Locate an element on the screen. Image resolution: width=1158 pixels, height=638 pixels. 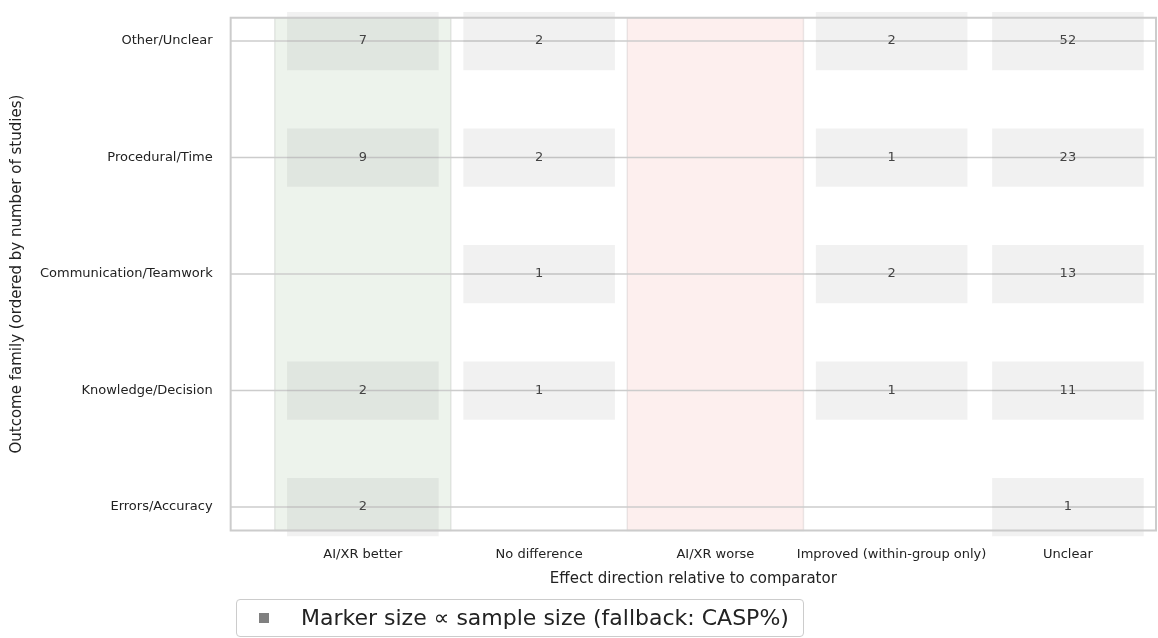
y-axis-title: Outcome family (ordered by number of studies) is located at coordinates (15, 274).